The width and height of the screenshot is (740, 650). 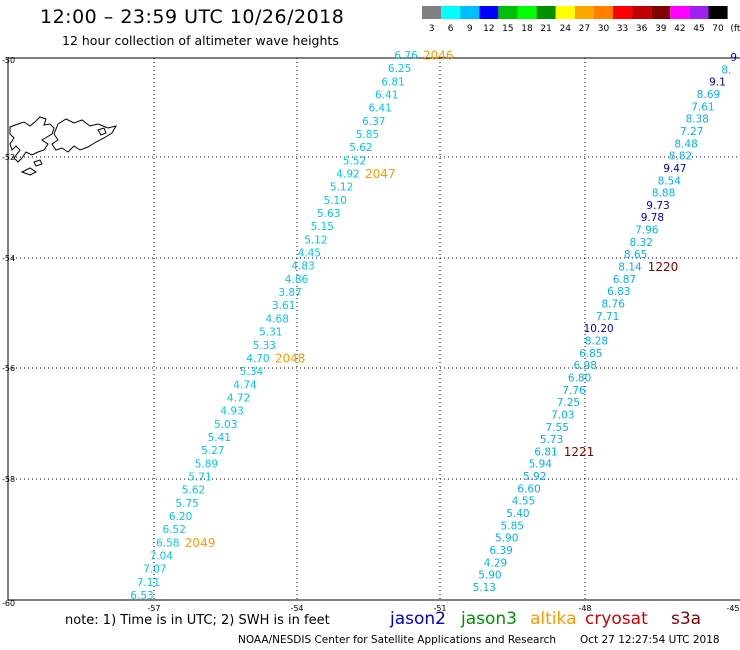 I want to click on wave-height-value: 9.73, so click(x=657, y=206).